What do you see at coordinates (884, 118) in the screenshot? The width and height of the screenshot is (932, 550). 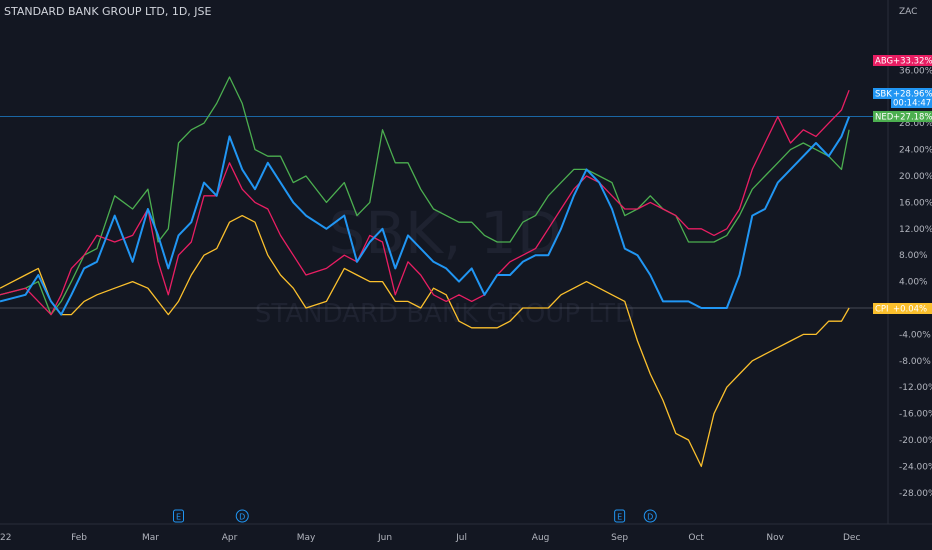 I see `series-tag-name: NED` at bounding box center [884, 118].